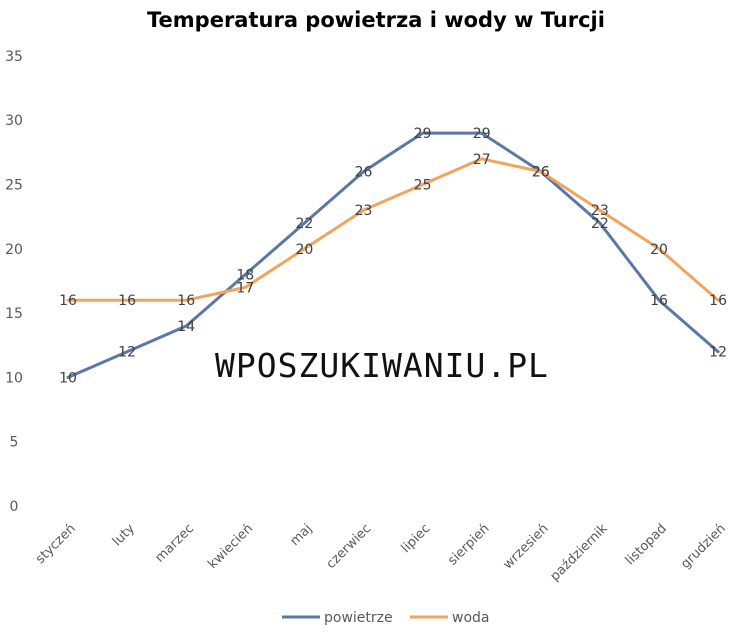 This screenshot has height=633, width=753. Describe the element at coordinates (124, 535) in the screenshot. I see `x-tick-label: luty` at that location.